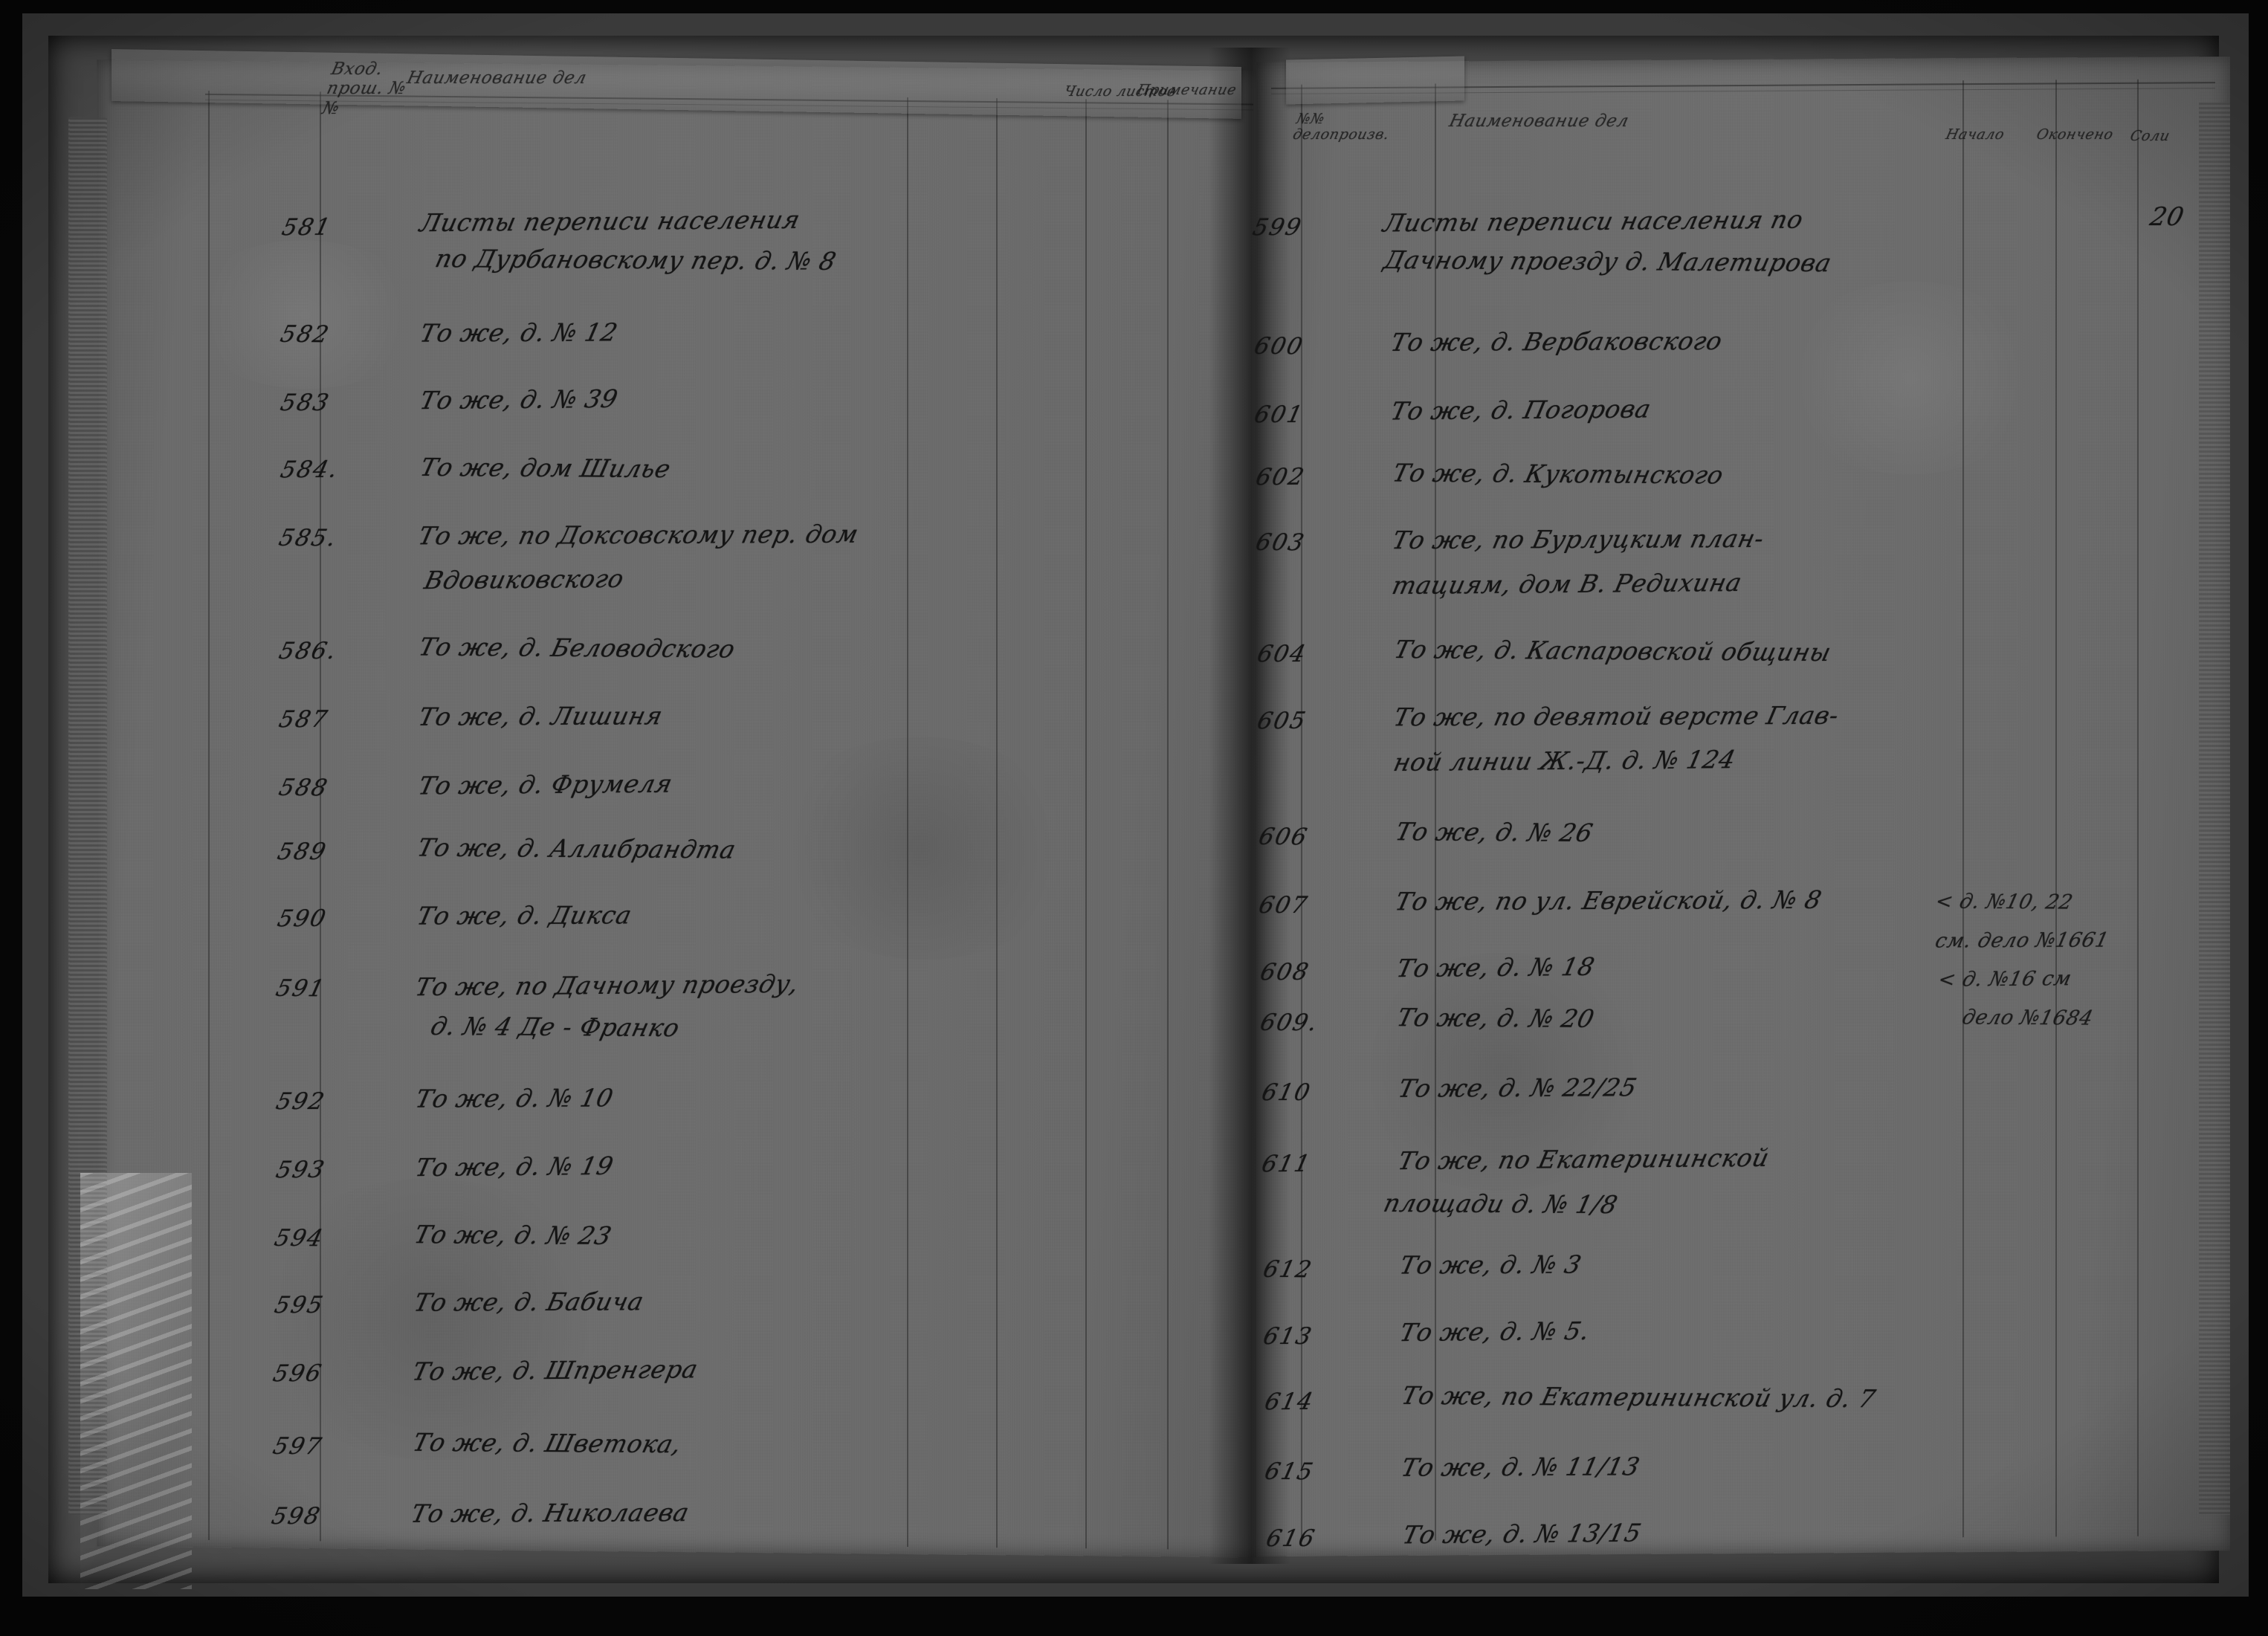 The image size is (2268, 1636). I want to click on right-row-number: 609., so click(1289, 1023).